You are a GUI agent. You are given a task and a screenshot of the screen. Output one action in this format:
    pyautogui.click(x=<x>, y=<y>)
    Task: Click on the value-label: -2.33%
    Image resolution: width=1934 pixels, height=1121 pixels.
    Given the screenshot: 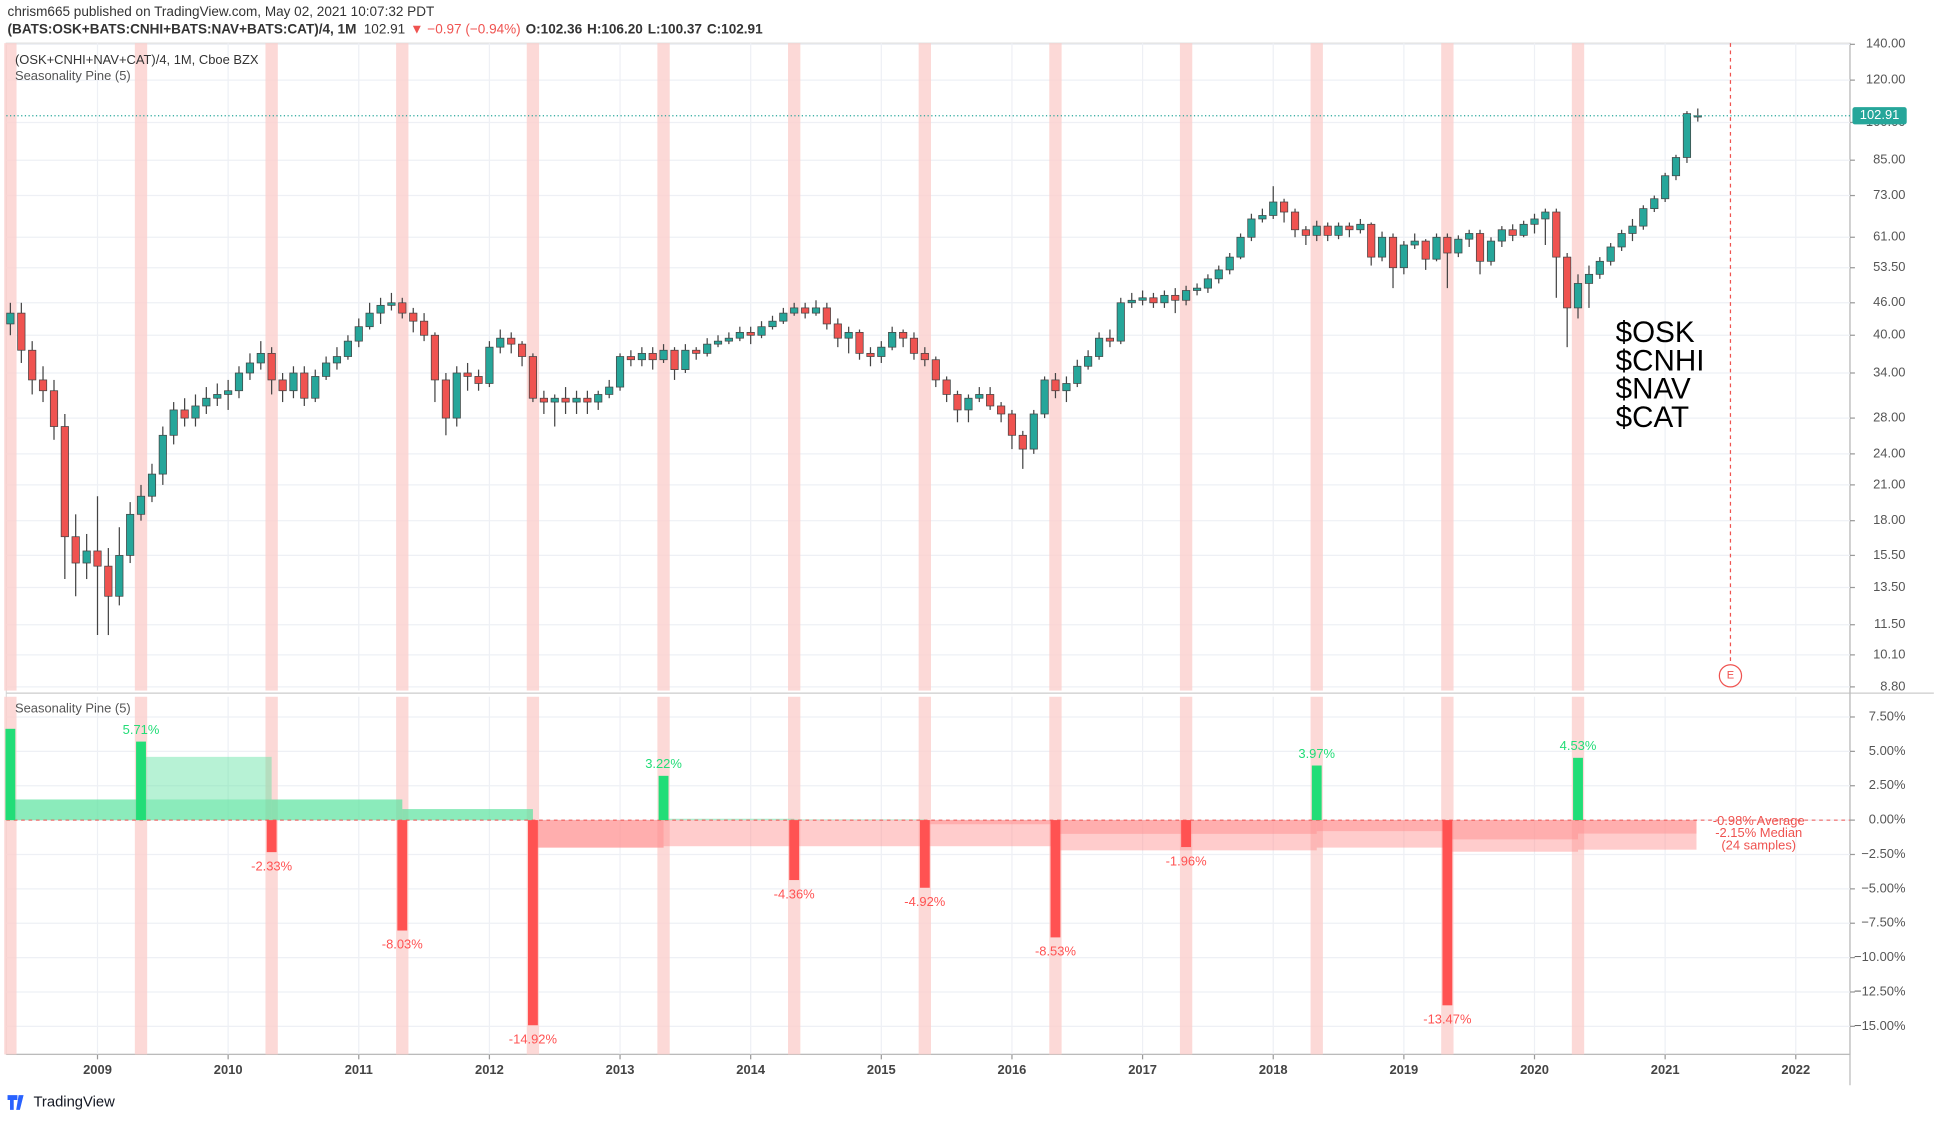 What is the action you would take?
    pyautogui.click(x=271, y=865)
    